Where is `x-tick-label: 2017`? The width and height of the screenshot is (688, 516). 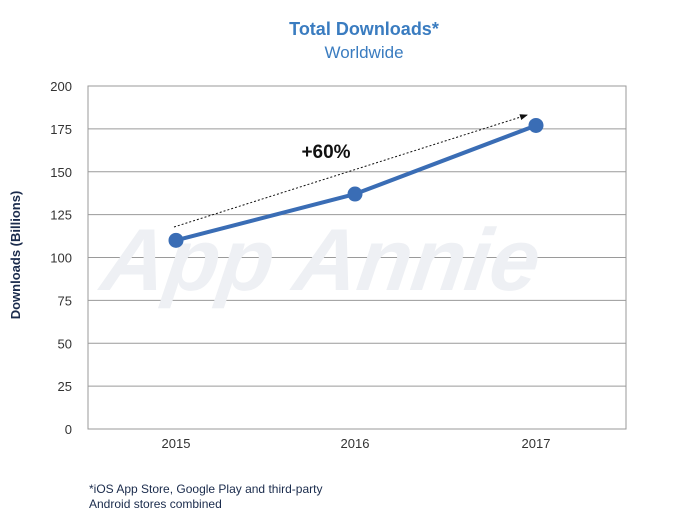
x-tick-label: 2017 is located at coordinates (536, 443).